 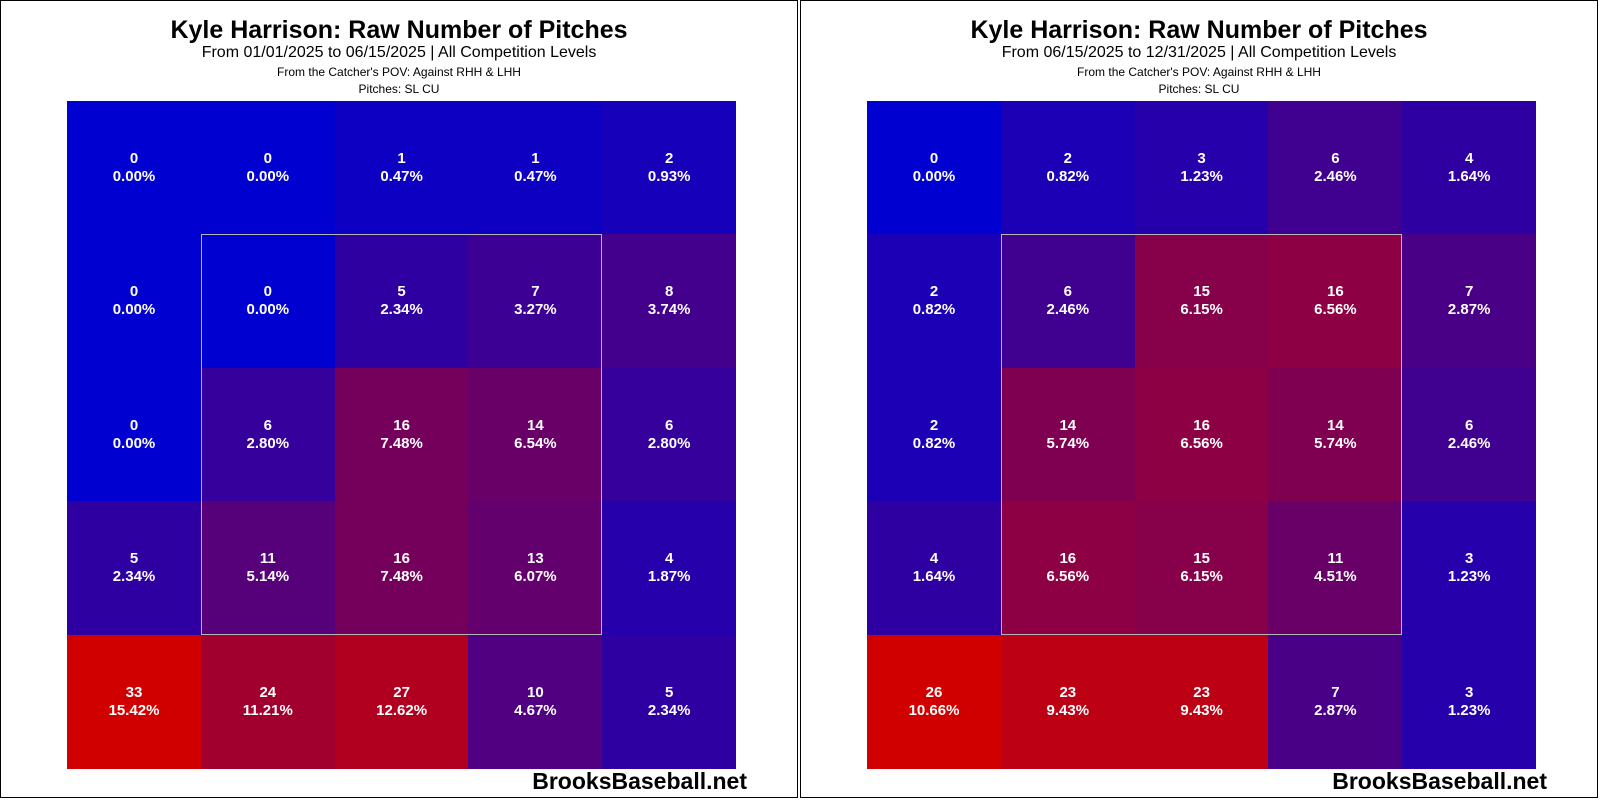 What do you see at coordinates (1201, 292) in the screenshot?
I see `cell-count-label: 15` at bounding box center [1201, 292].